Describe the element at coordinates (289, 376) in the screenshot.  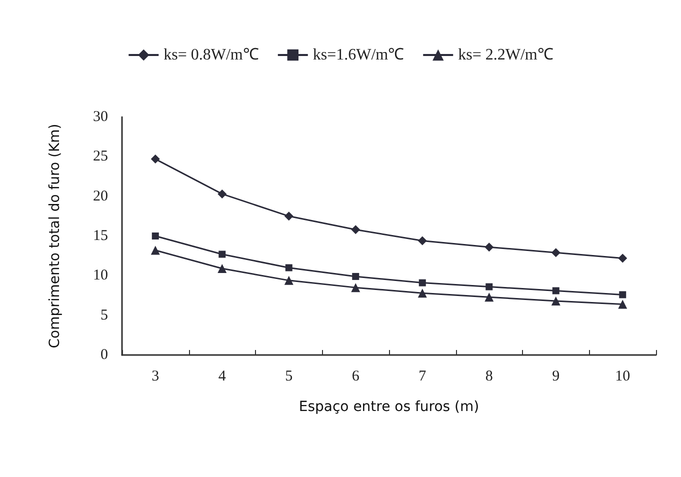
I see `x-tick-label: 5` at that location.